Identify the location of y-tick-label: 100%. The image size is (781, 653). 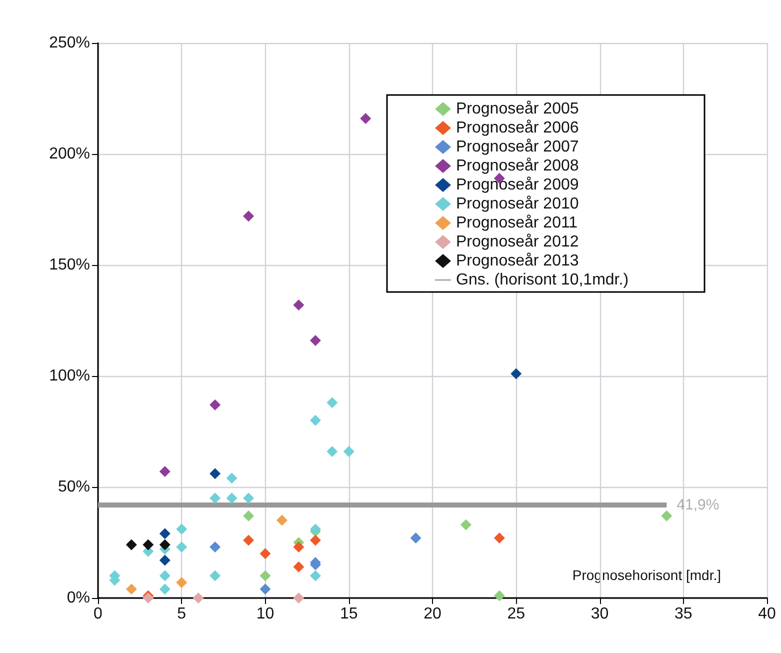
(69, 376).